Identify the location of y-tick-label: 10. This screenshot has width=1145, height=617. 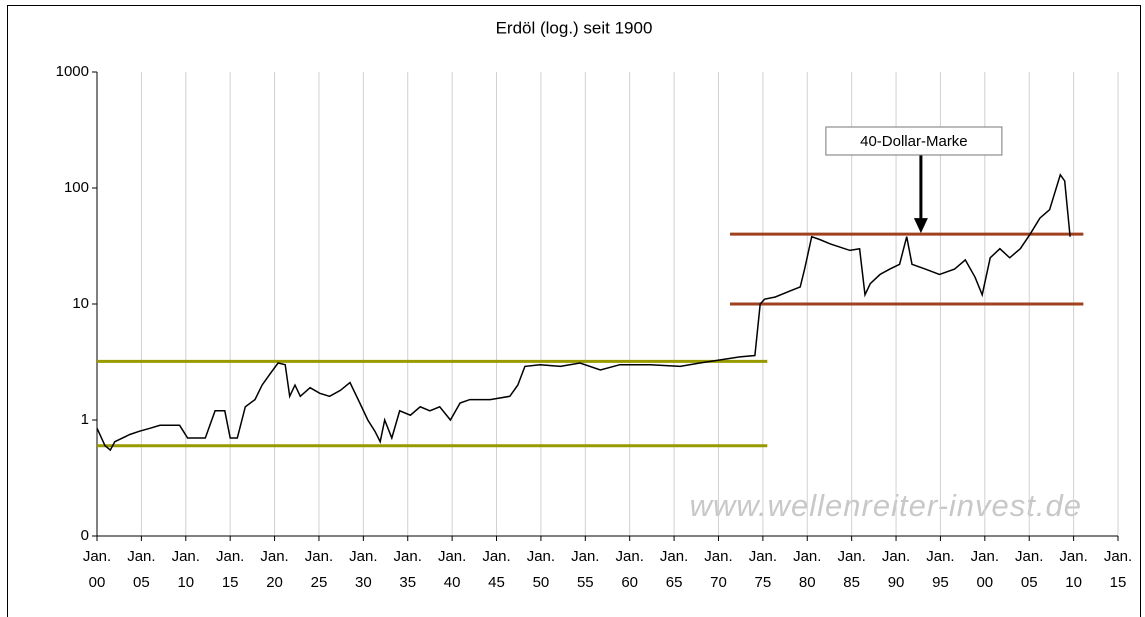
(80, 303).